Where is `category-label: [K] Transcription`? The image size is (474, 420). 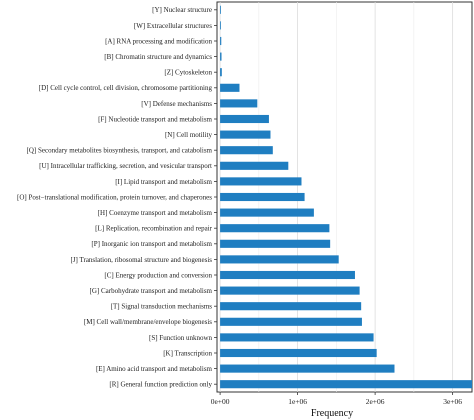 category-label: [K] Transcription is located at coordinates (187, 353).